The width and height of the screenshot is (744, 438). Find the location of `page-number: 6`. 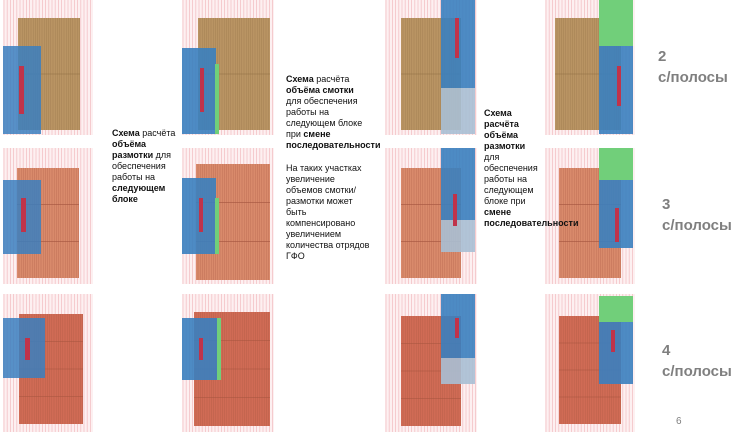

page-number: 6 is located at coordinates (679, 421).